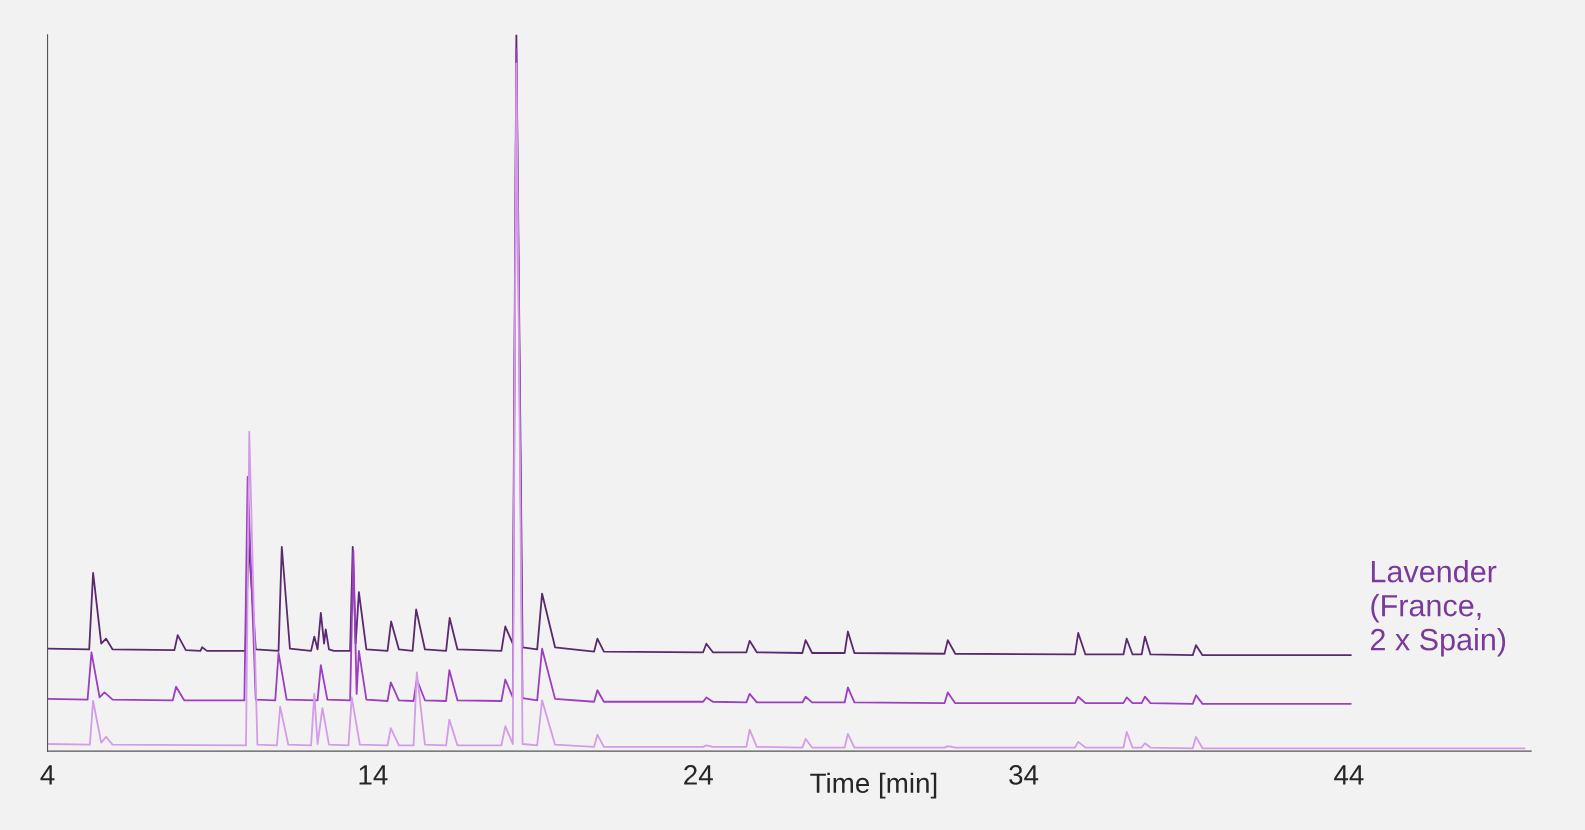 This screenshot has height=830, width=1585. I want to click on x-tick-label: 34, so click(1024, 775).